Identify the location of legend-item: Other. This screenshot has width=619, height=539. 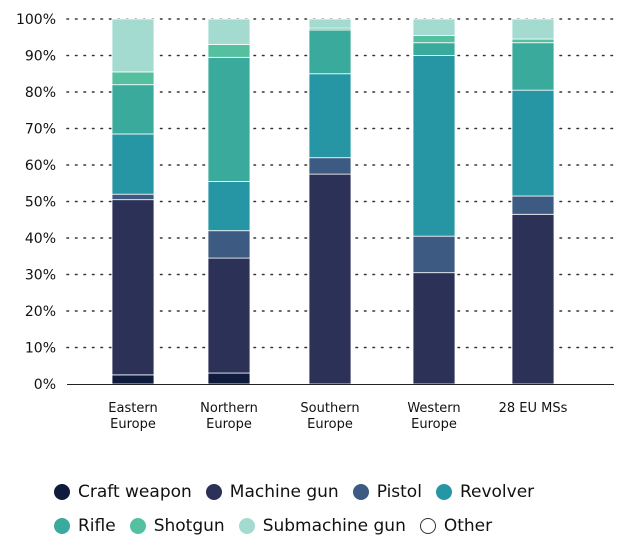
(456, 526).